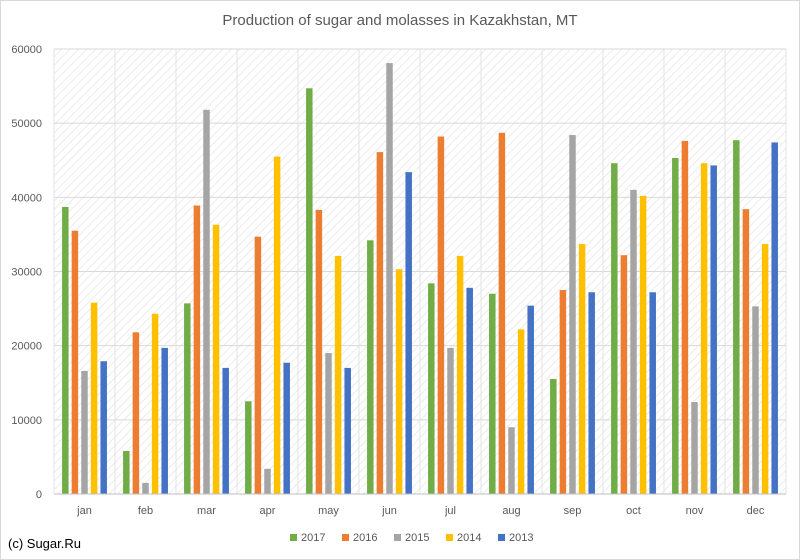 Image resolution: width=800 pixels, height=560 pixels. What do you see at coordinates (450, 420) in the screenshot?
I see `bar-2015-jul` at bounding box center [450, 420].